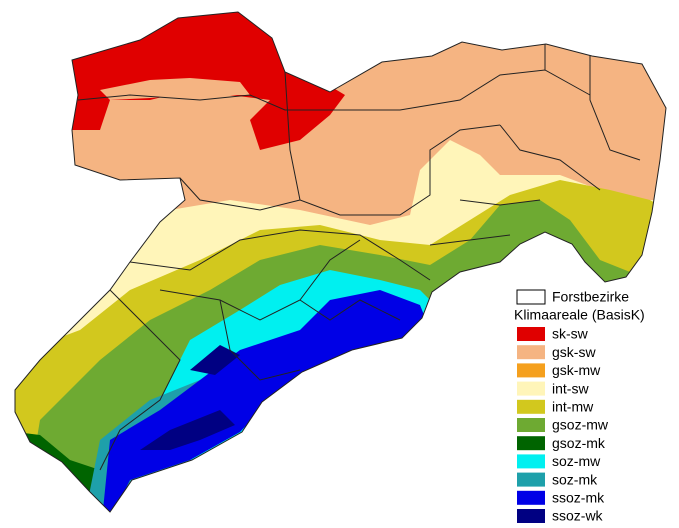  What do you see at coordinates (578, 516) in the screenshot?
I see `legend-label: ssoz-wk` at bounding box center [578, 516].